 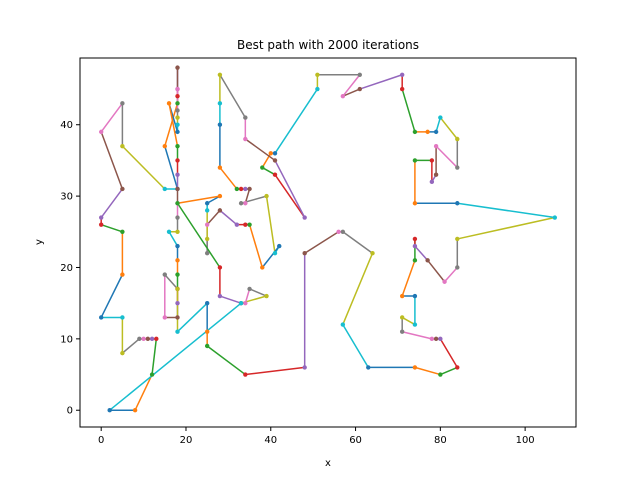 What do you see at coordinates (66, 197) in the screenshot?
I see `y-tick-label: 30` at bounding box center [66, 197].